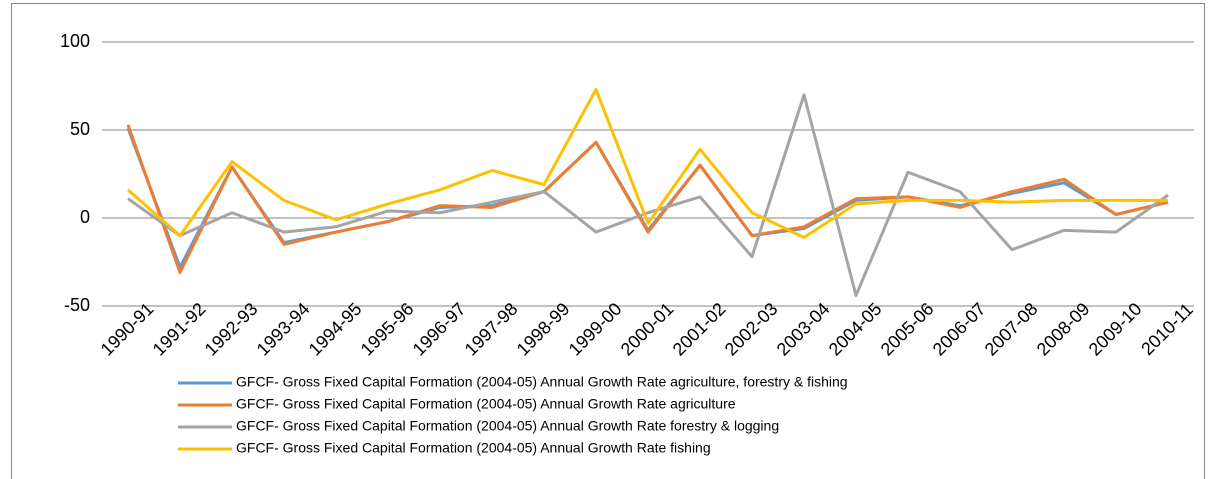 This screenshot has height=479, width=1208. Describe the element at coordinates (80, 129) in the screenshot. I see `y-tick-label: 50` at that location.